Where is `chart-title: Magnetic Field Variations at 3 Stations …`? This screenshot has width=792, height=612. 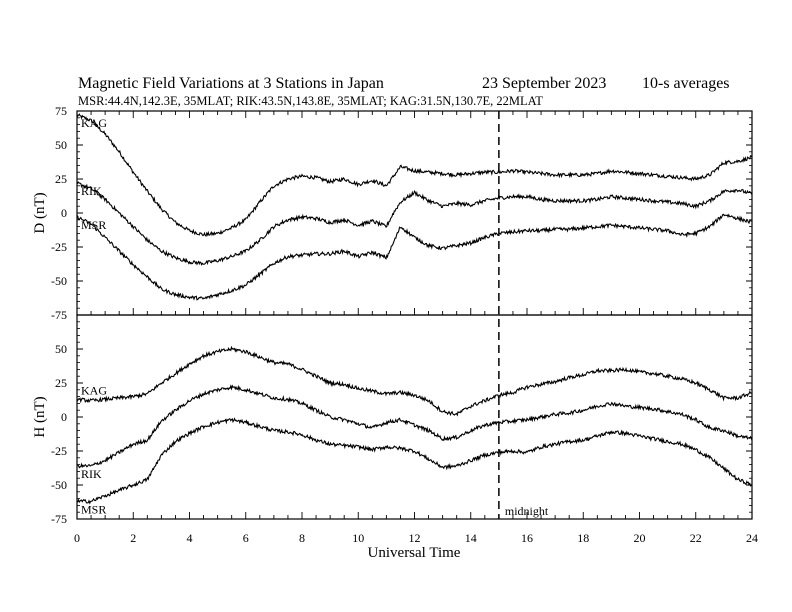 chart-title: Magnetic Field Variations at 3 Stations … is located at coordinates (231, 83).